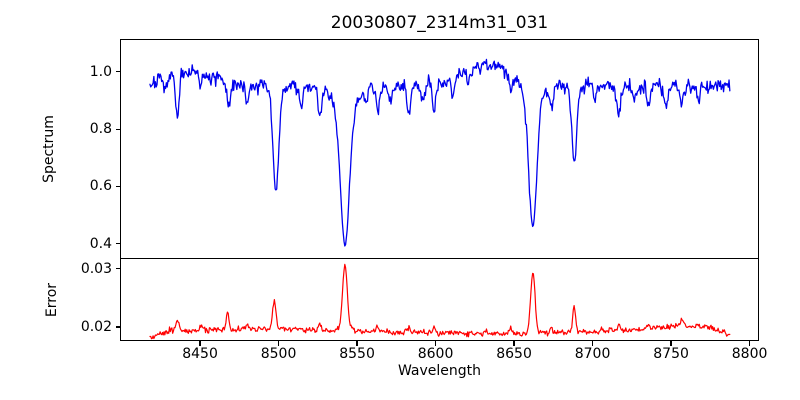 This screenshot has width=800, height=400. Describe the element at coordinates (52, 300) in the screenshot. I see `error-y-axis-label: Error` at that location.